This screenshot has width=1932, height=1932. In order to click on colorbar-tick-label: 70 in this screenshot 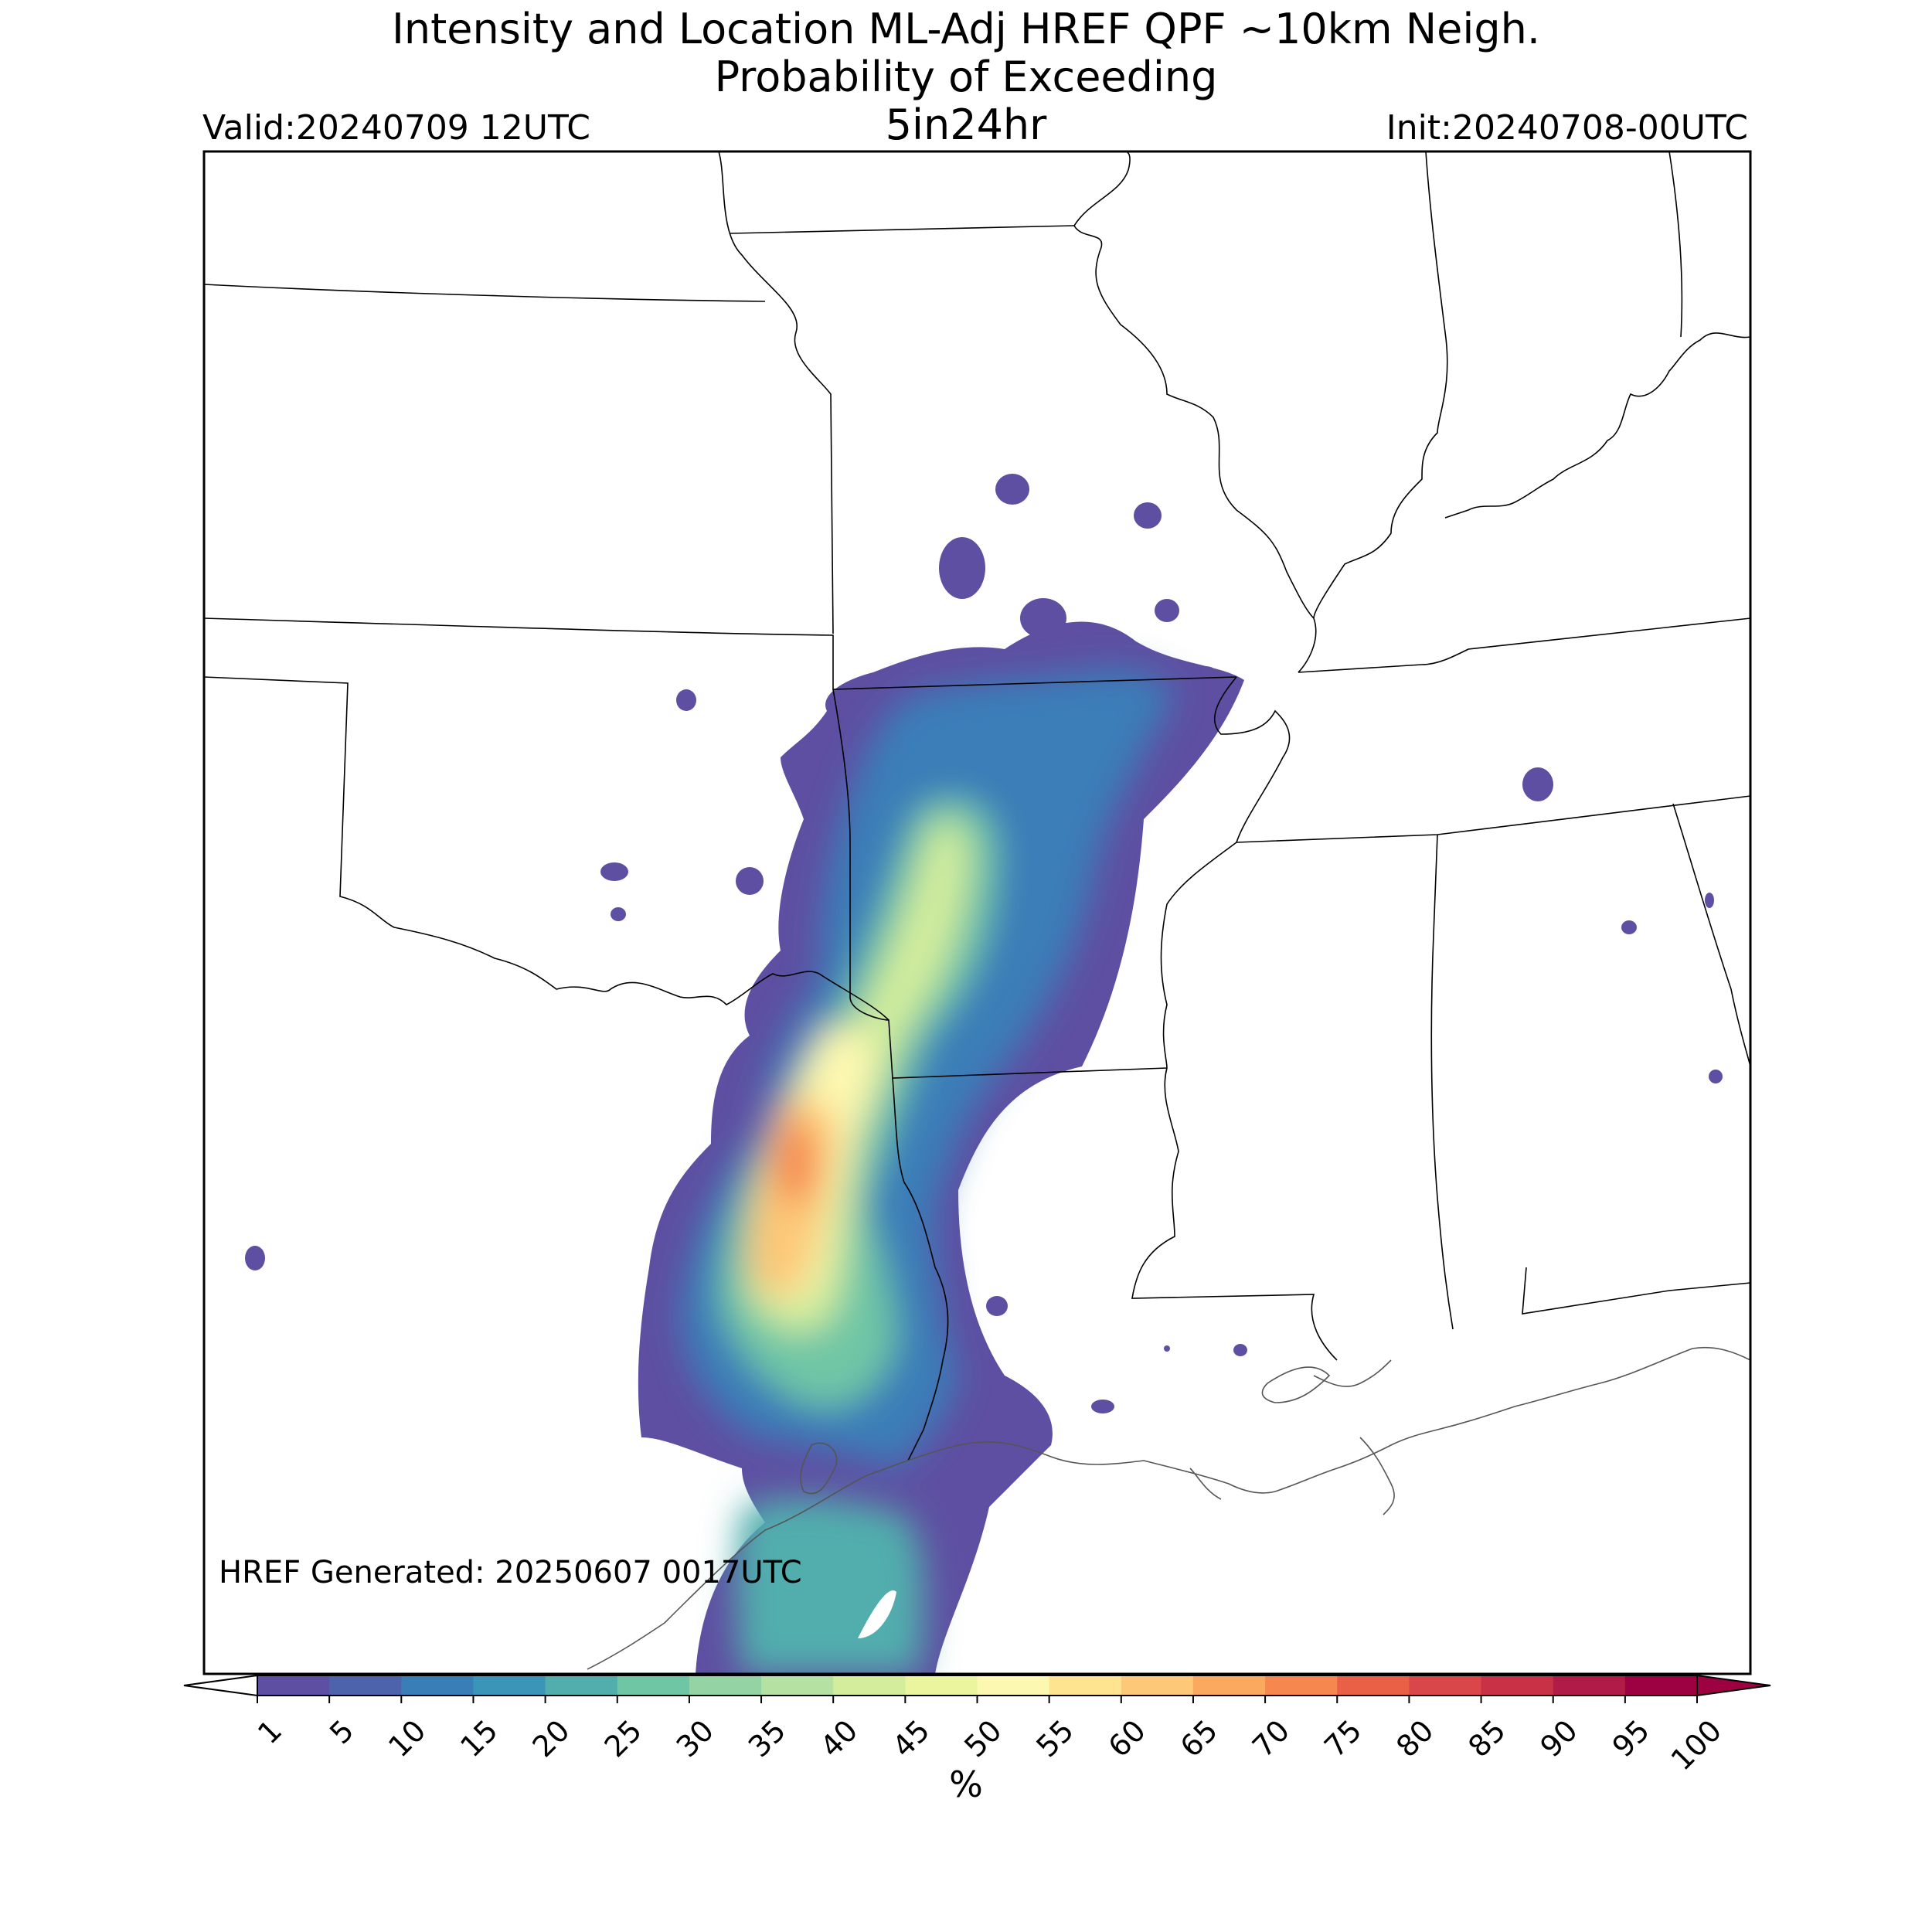, I will do `click(1271, 1739)`.